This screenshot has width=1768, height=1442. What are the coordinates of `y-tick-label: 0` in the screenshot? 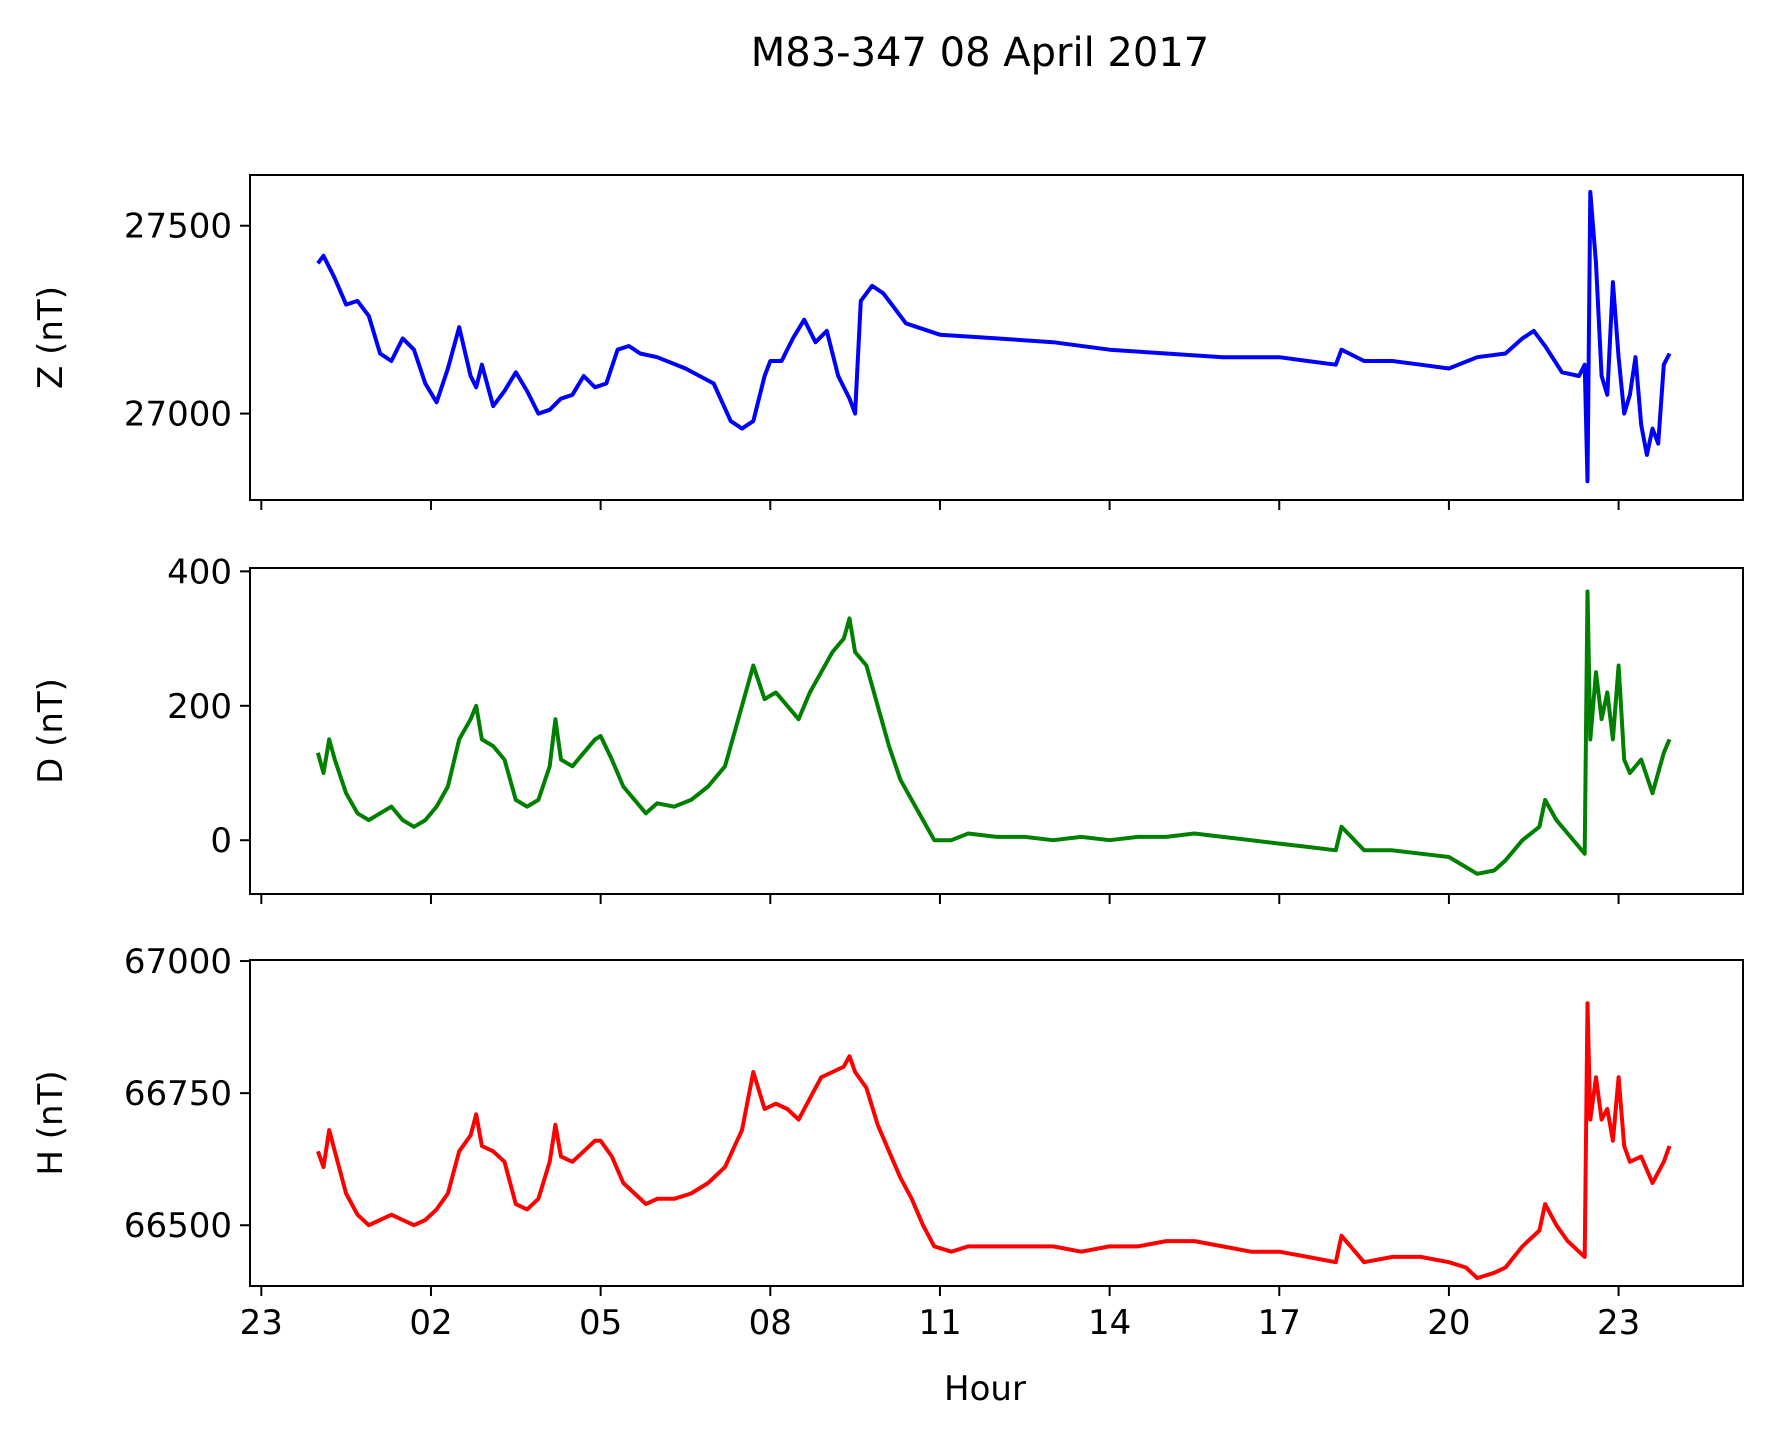 It's located at (221, 841).